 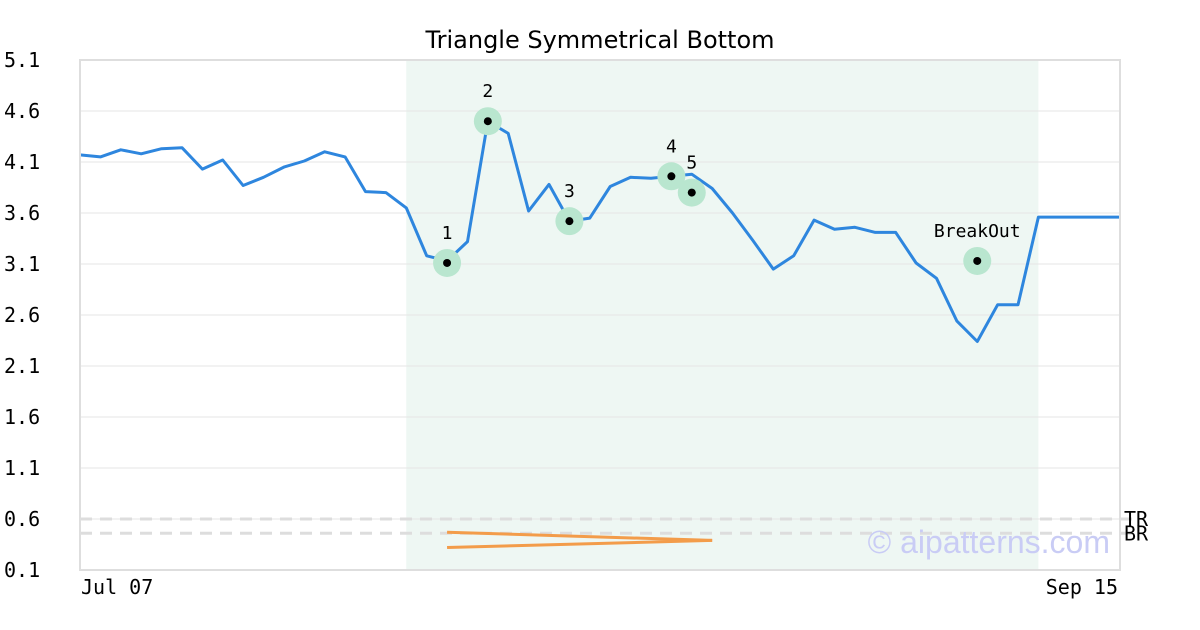 What do you see at coordinates (22, 570) in the screenshot?
I see `y-tick-label: 0.1` at bounding box center [22, 570].